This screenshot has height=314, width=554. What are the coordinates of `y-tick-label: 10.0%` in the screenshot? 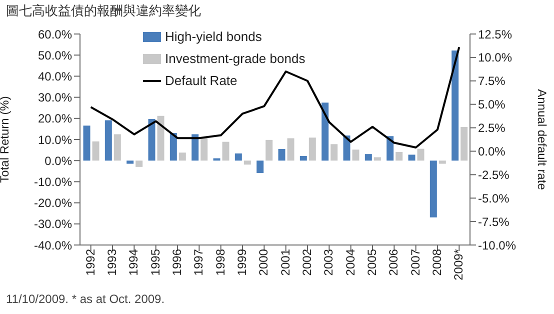 It's located at (55, 139).